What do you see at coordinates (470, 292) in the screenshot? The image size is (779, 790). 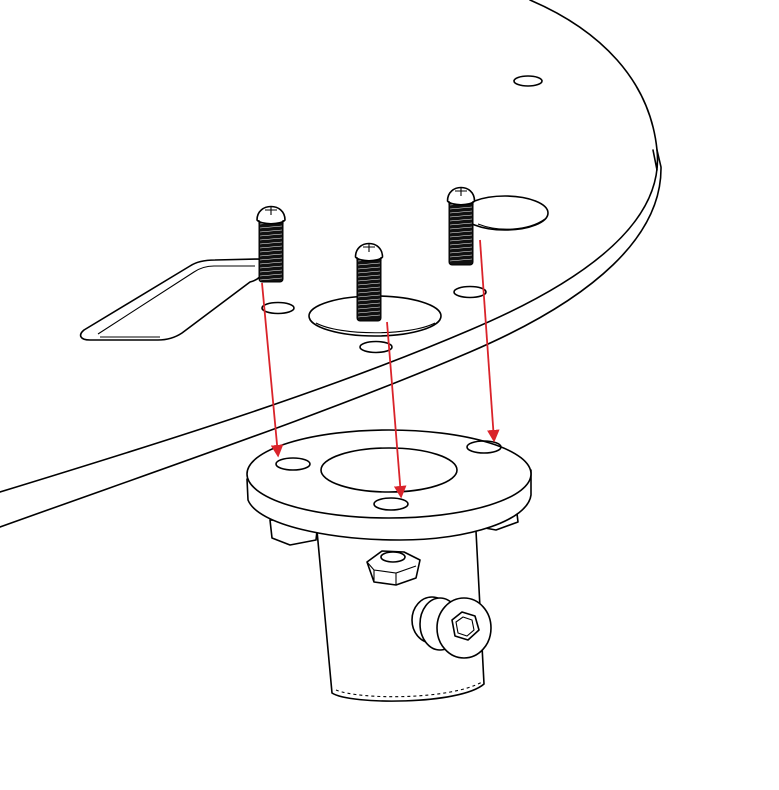 I see `plate-screw-hole-right` at bounding box center [470, 292].